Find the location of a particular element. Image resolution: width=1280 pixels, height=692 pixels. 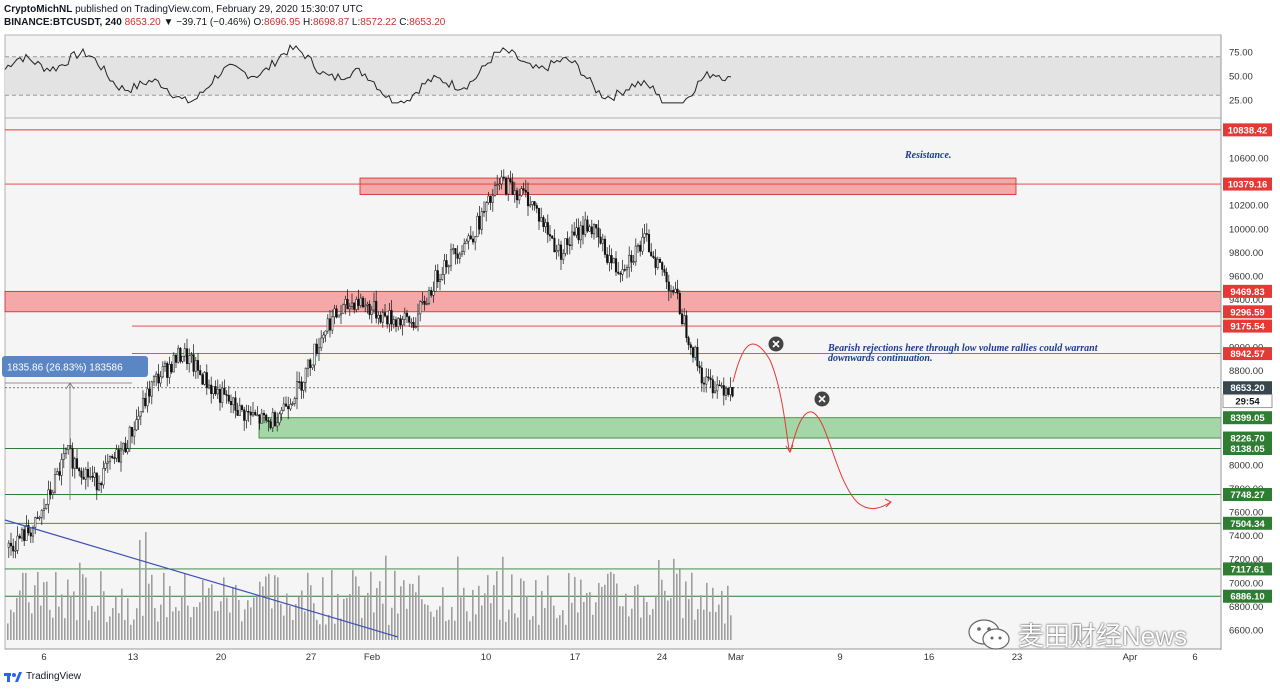

trend-line is located at coordinates (201, 578).